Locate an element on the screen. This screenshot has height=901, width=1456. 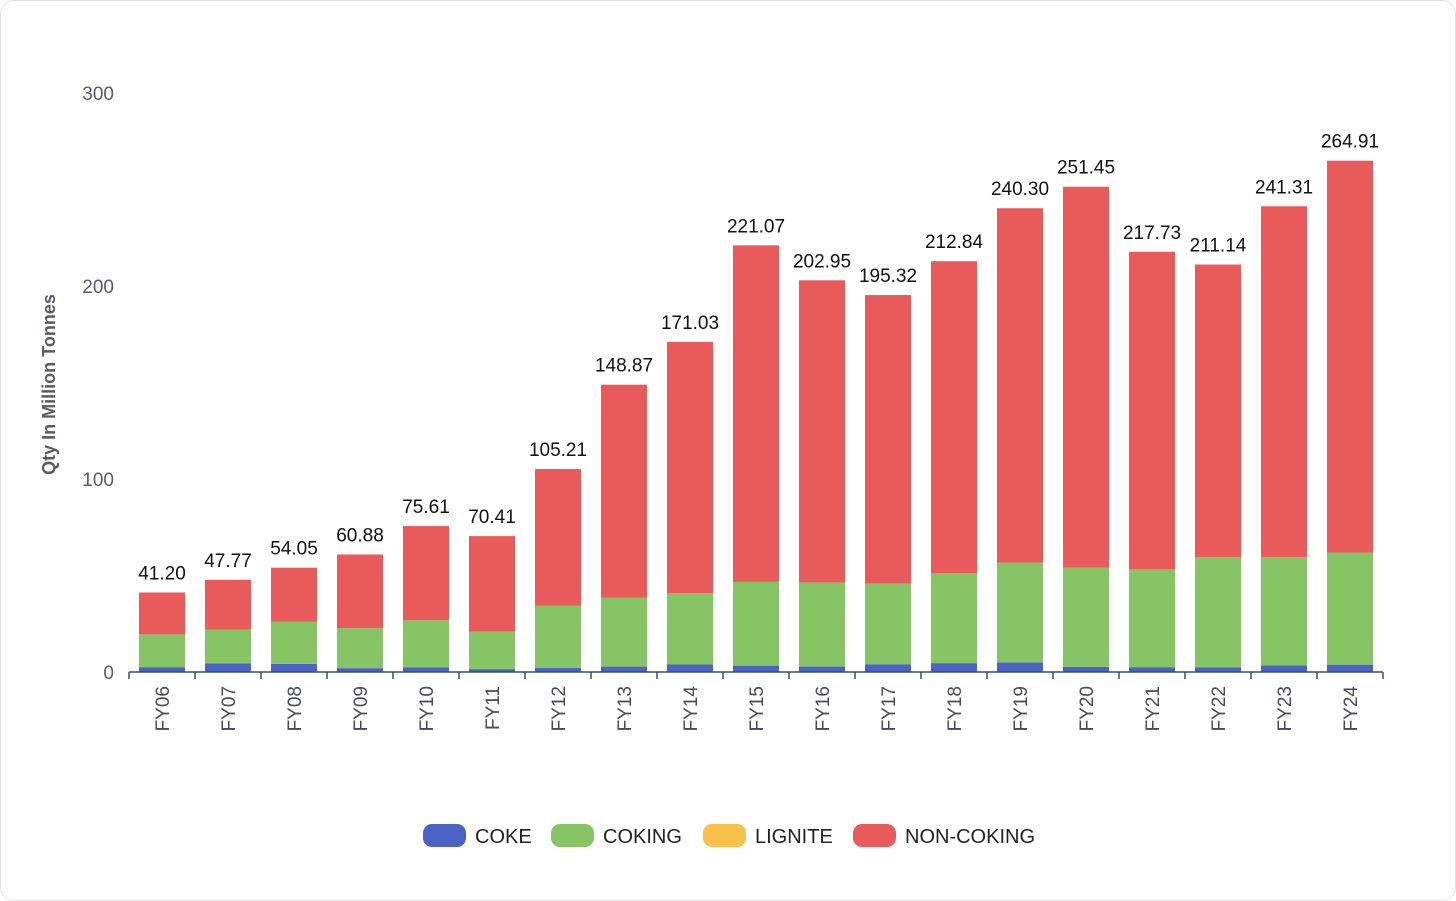
y-axis-ticks: 0 100 200 300 is located at coordinates (98, 384).